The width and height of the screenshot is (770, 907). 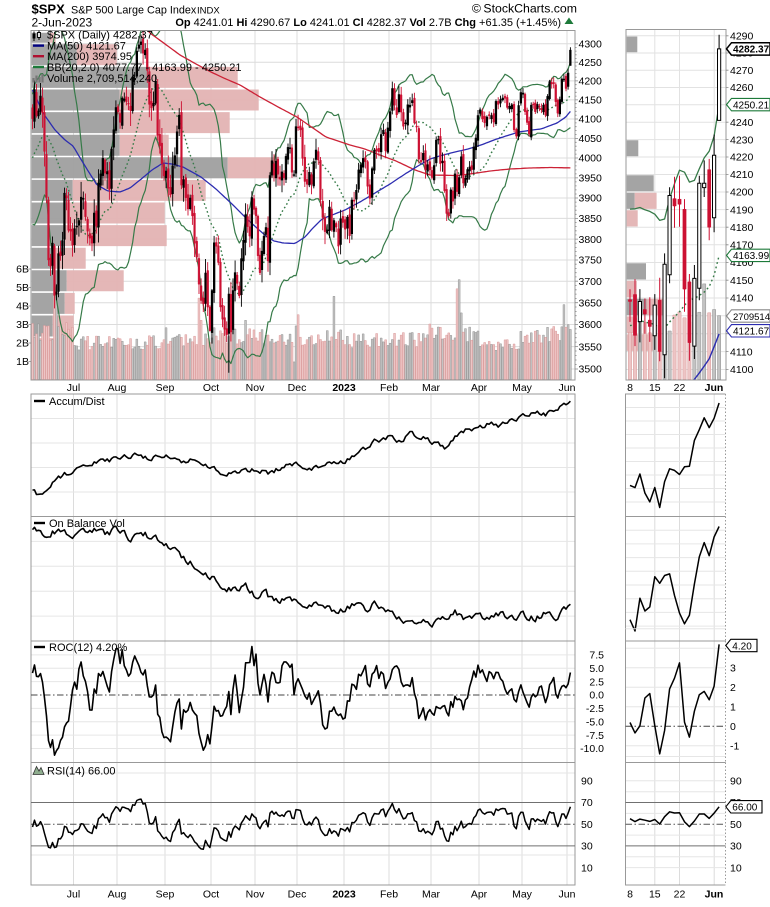 What do you see at coordinates (733, 727) in the screenshot?
I see `svg-text: 0` at bounding box center [733, 727].